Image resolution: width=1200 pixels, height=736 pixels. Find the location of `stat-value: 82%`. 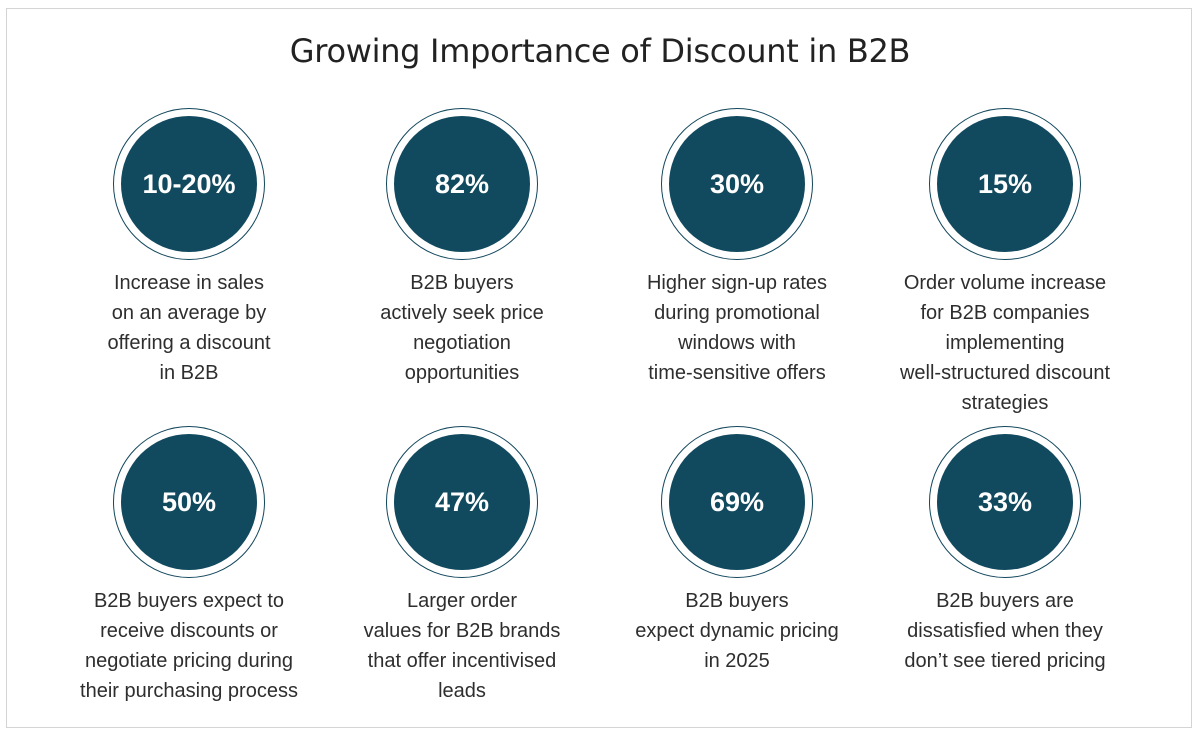

stat-value: 82% is located at coordinates (462, 184).